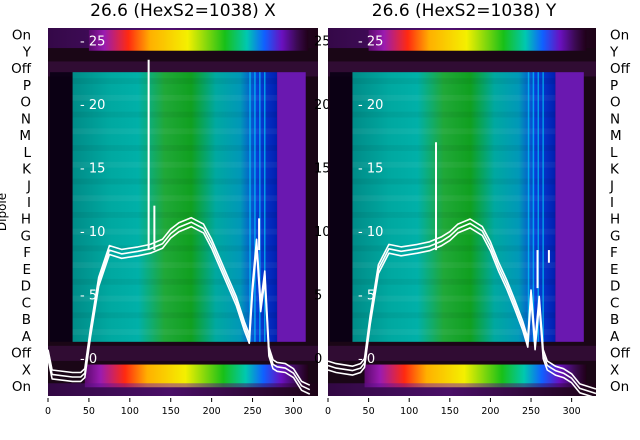 This screenshot has width=640, height=440. What do you see at coordinates (88, 359) in the screenshot?
I see `overlay-y-tick-label: - 0` at bounding box center [88, 359].